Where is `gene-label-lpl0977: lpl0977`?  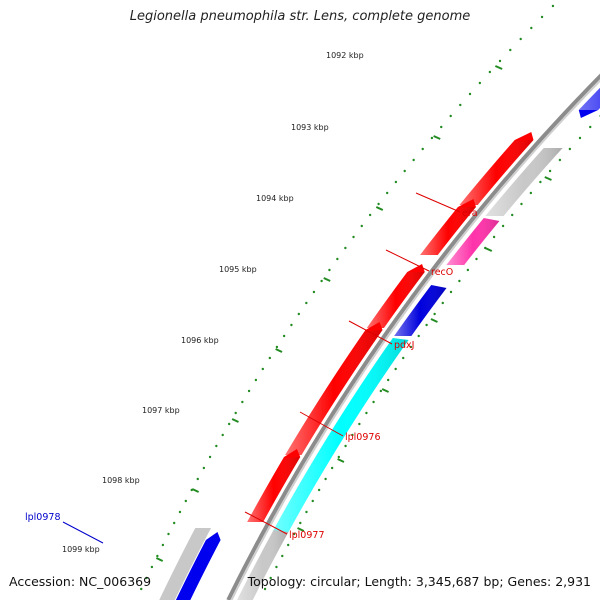 gene-label-lpl0977: lpl0977 is located at coordinates (307, 535).